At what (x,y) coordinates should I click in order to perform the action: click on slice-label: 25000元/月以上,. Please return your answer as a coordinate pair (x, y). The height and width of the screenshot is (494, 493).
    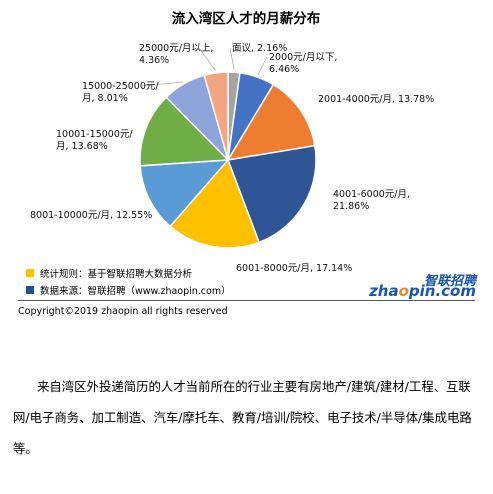
    Looking at the image, I should click on (176, 48).